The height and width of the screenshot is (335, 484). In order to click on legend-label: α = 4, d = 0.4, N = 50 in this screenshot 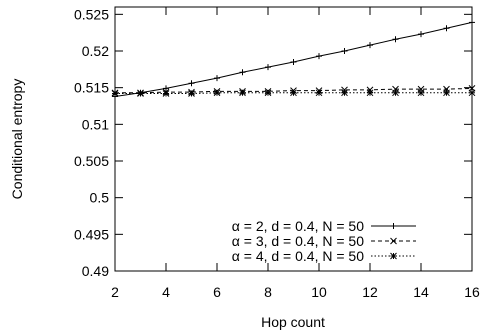, I will do `click(298, 256)`.